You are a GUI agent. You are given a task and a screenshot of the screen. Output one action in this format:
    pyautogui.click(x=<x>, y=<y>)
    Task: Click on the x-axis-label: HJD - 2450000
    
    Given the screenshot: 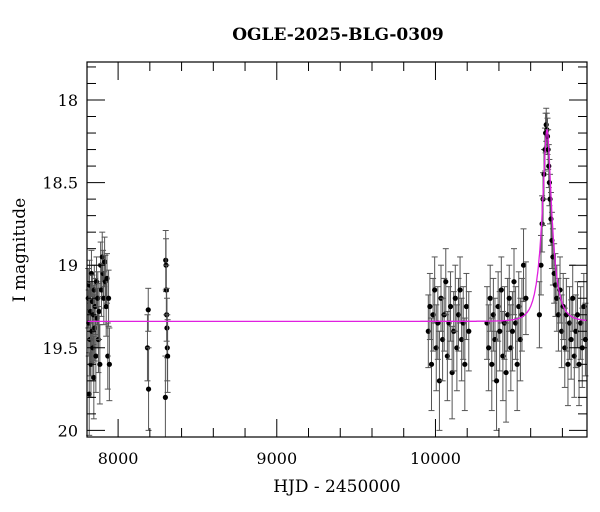 What is the action you would take?
    pyautogui.click(x=337, y=487)
    